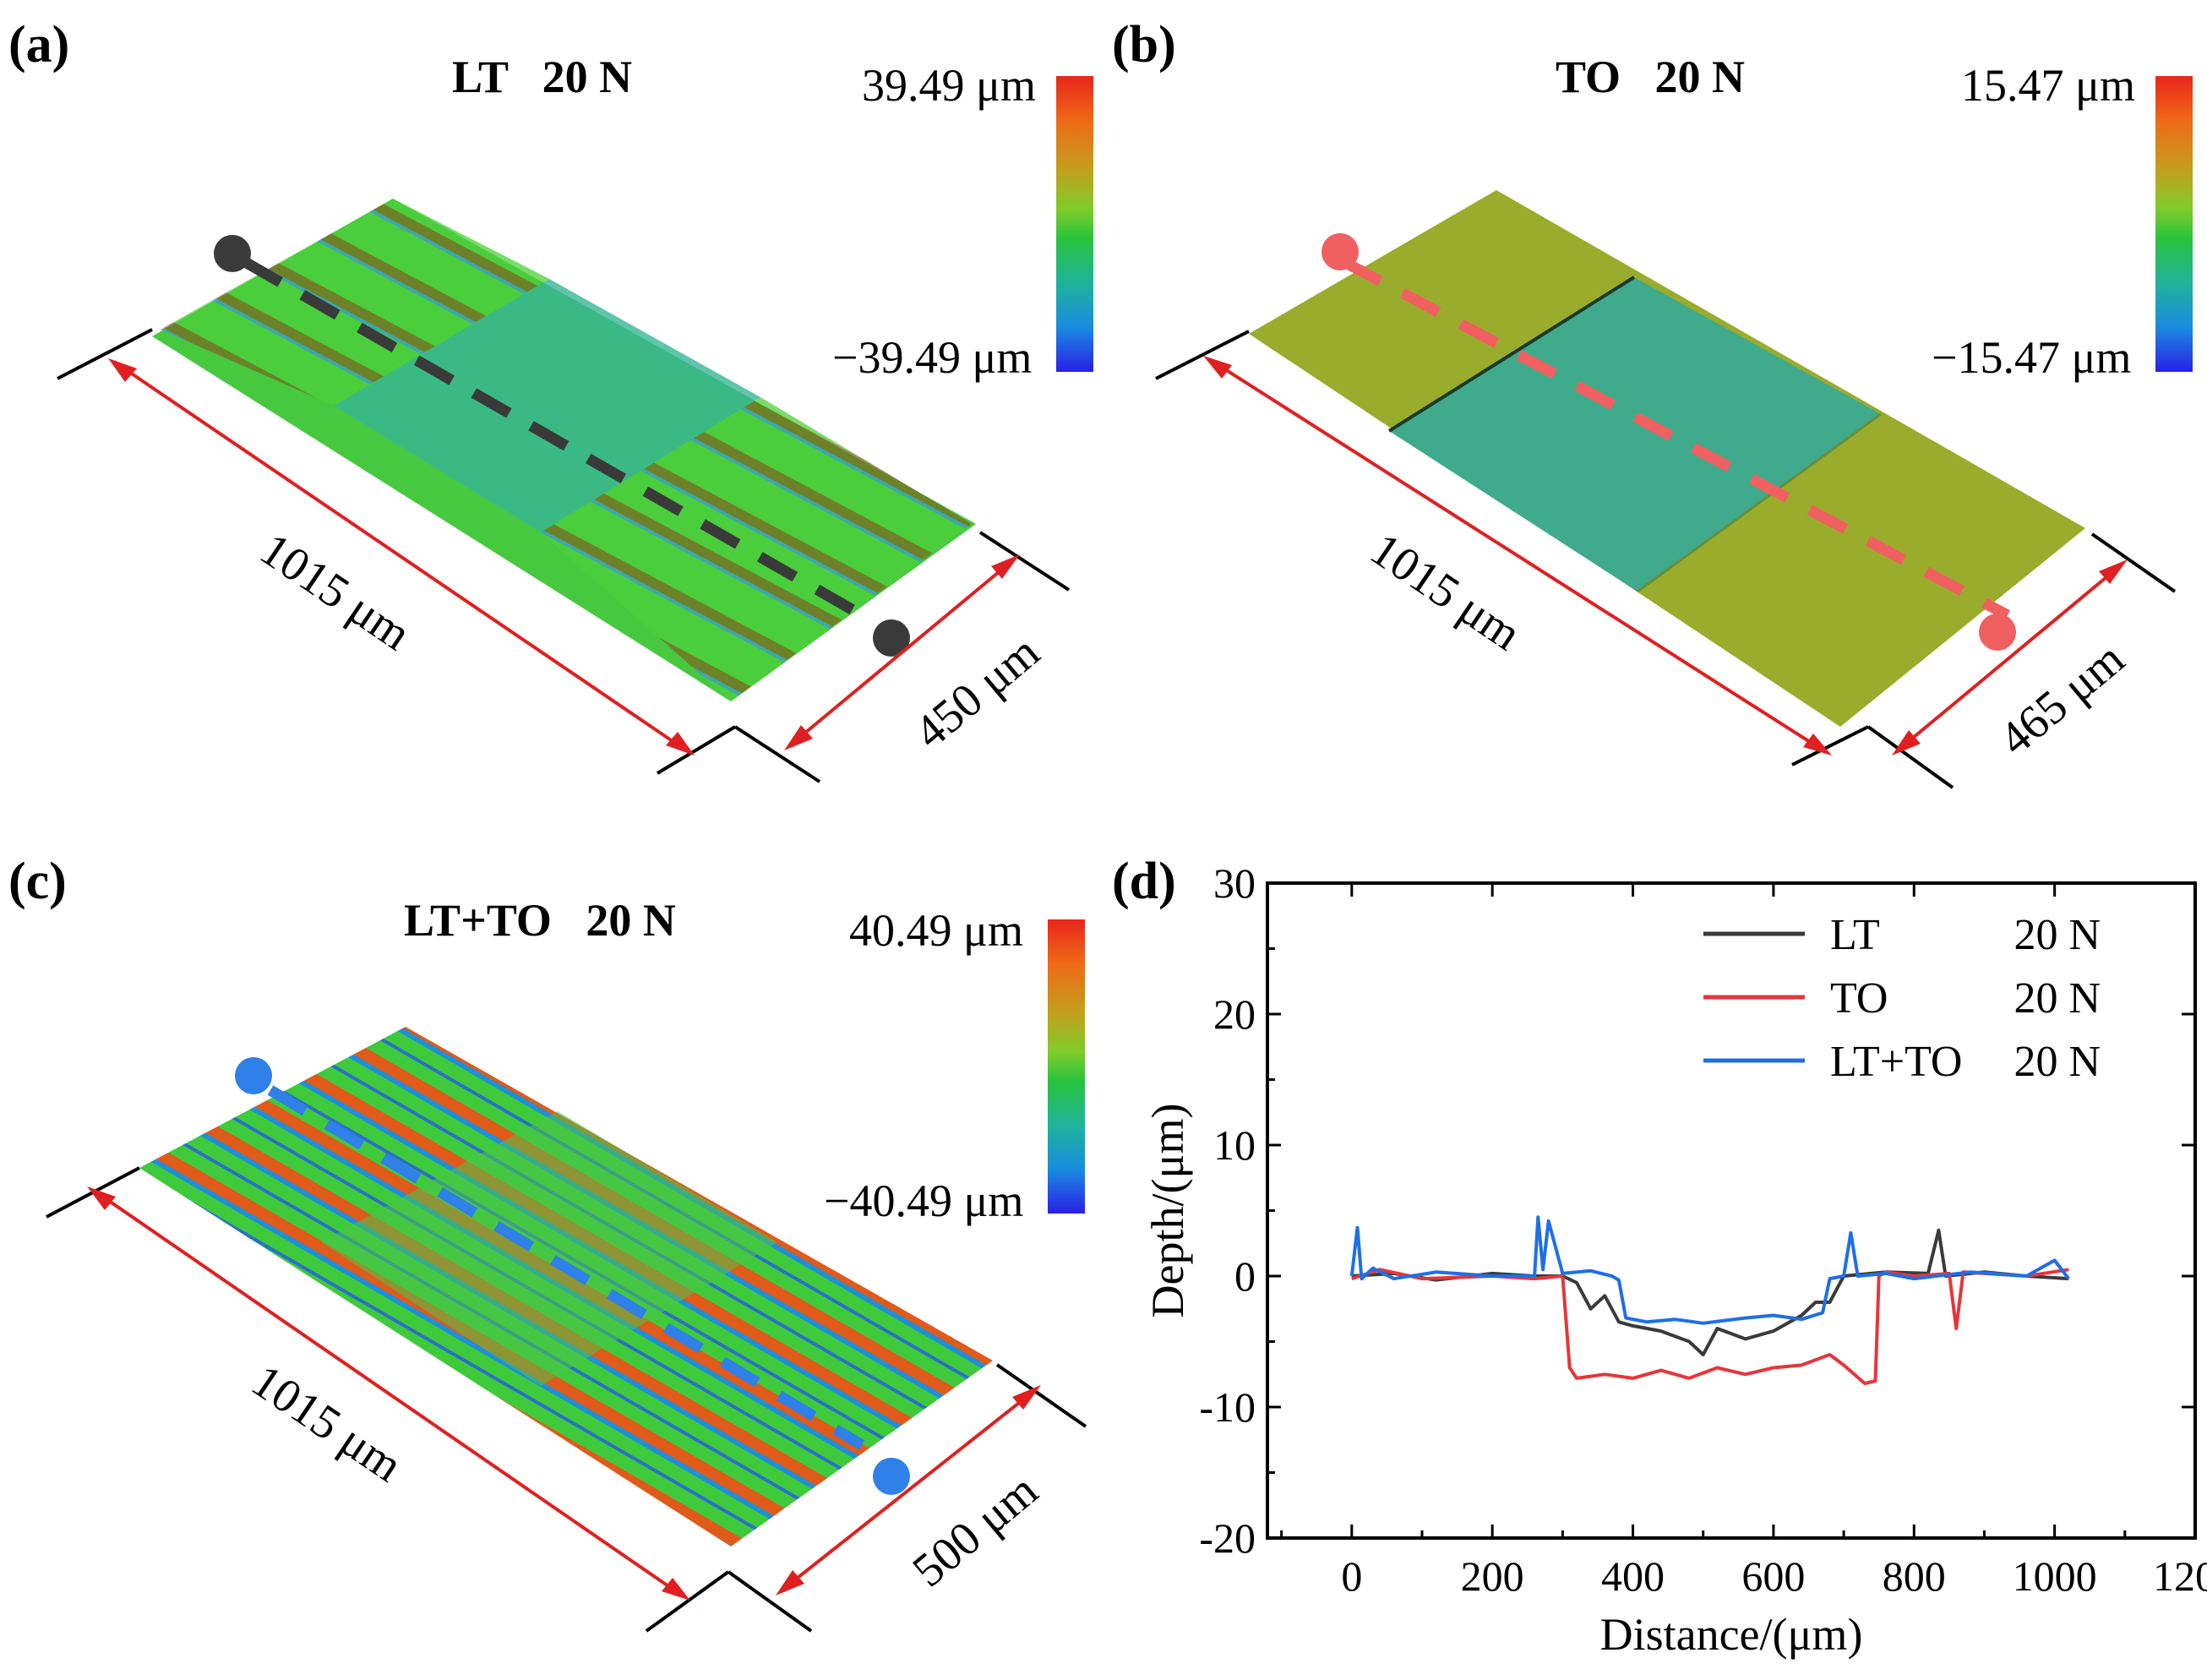 This screenshot has width=2207, height=1680. I want to click on series-line-lt-to, so click(1709, 1270).